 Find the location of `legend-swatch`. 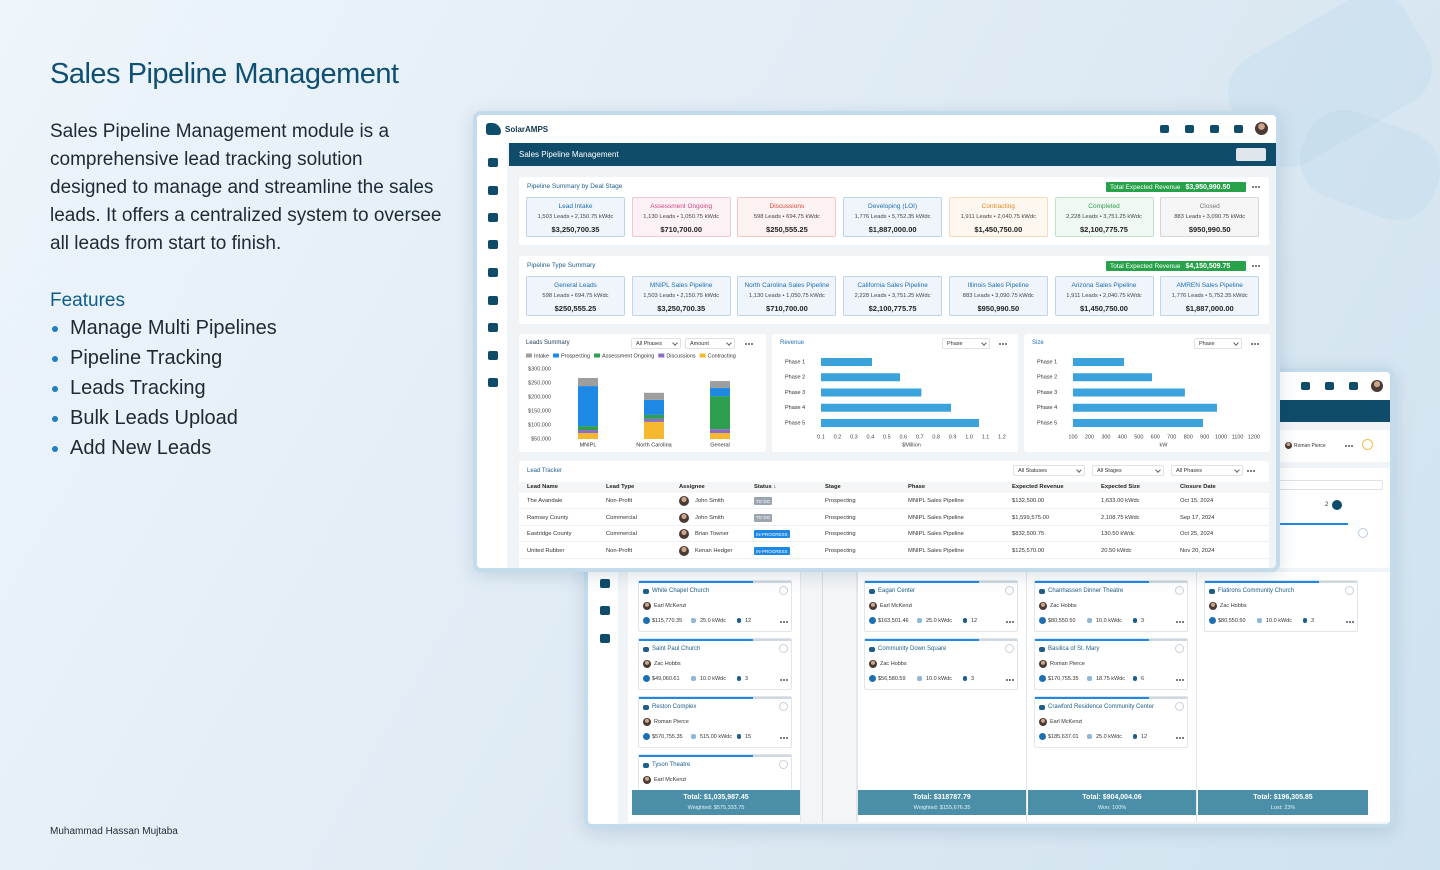

legend-swatch is located at coordinates (555, 355).